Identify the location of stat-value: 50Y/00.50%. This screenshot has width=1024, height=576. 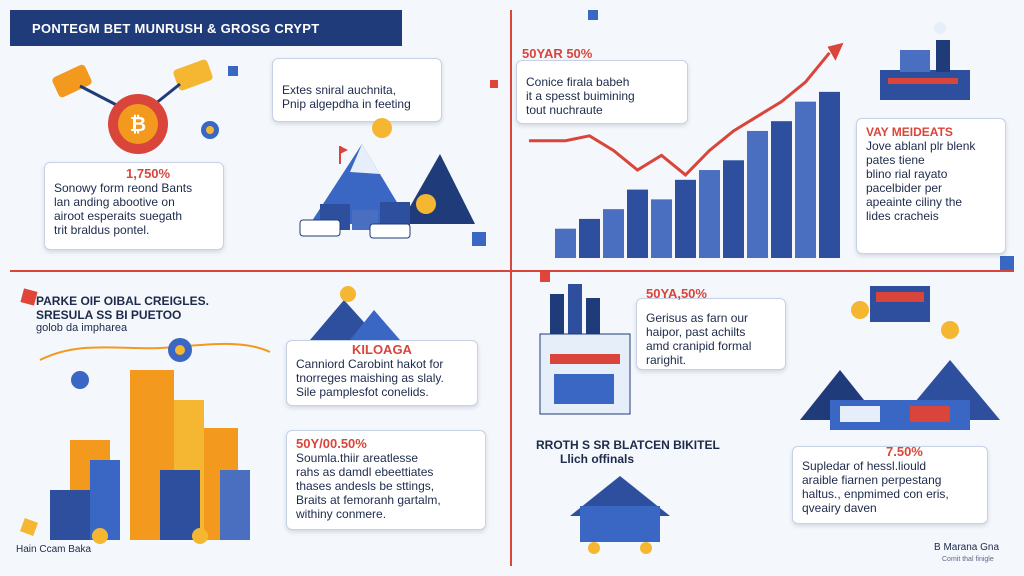
(331, 443).